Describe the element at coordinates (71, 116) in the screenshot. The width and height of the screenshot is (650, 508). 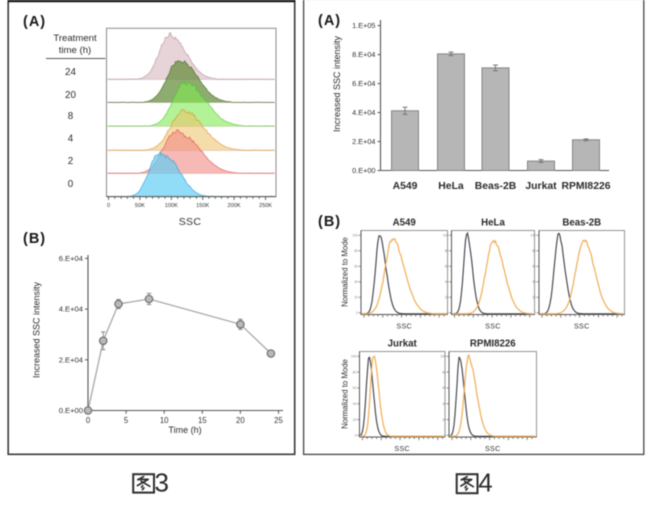
I see `svg-text: 8` at that location.